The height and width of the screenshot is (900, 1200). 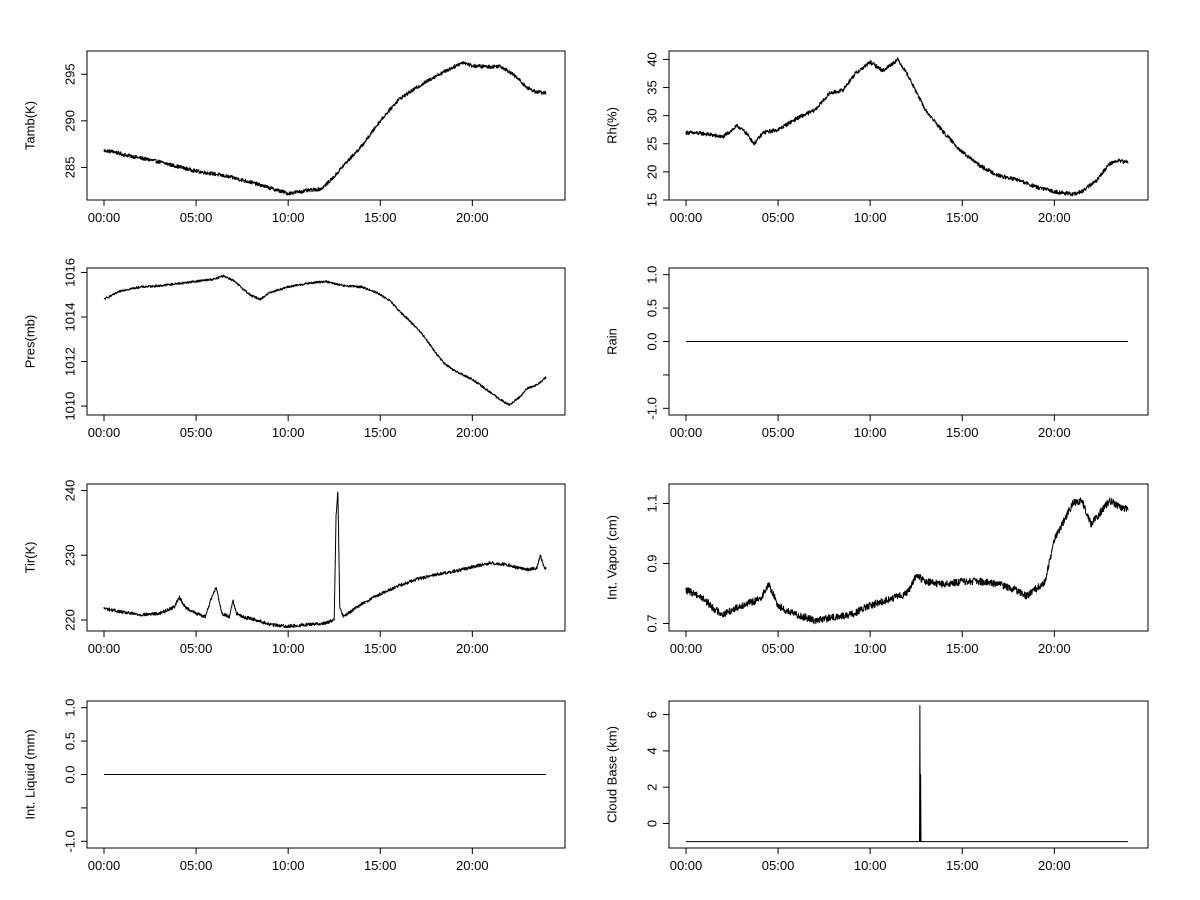 I want to click on panel-5: 00:00 05:00 10:00 15:00 20:00 220 230 240 Tir(K), so click(x=294, y=568).